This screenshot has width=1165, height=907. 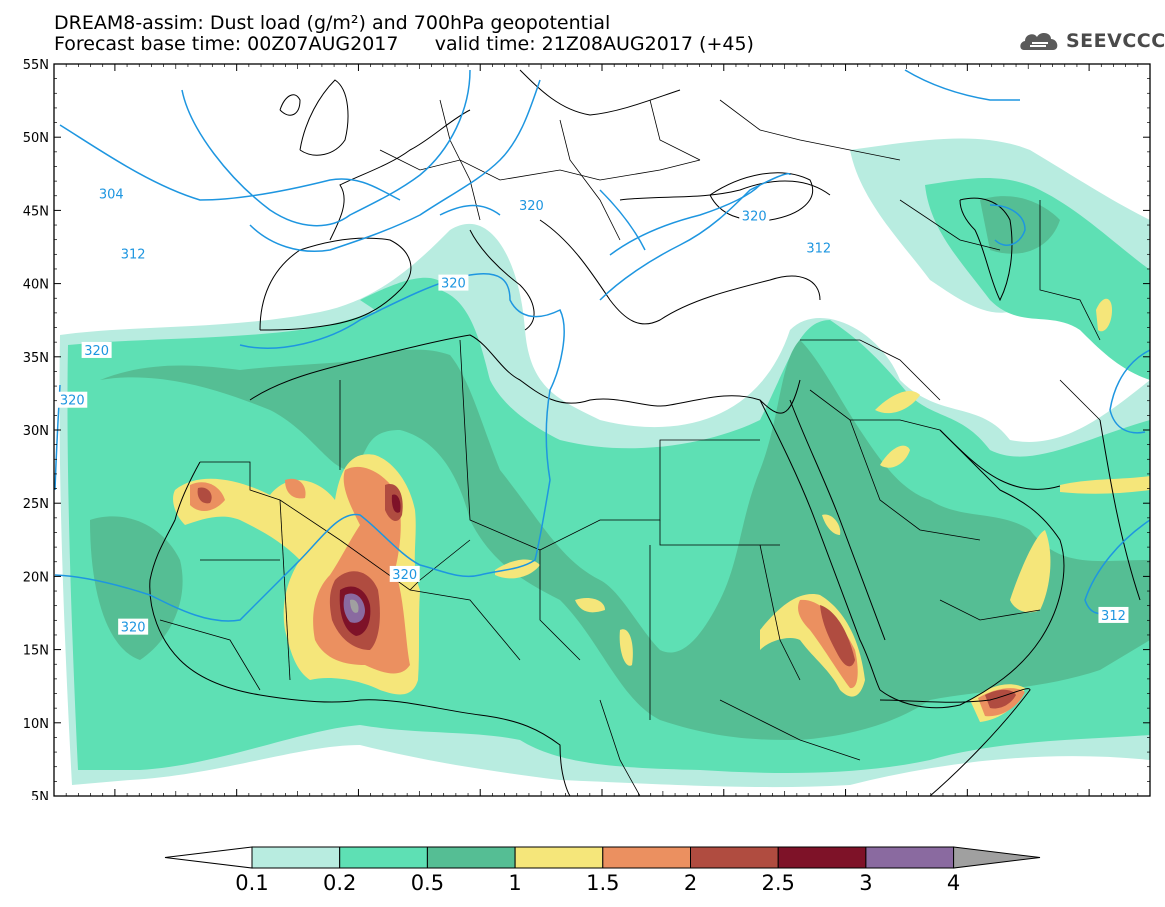 I want to click on lat-label: 10N, so click(x=36, y=724).